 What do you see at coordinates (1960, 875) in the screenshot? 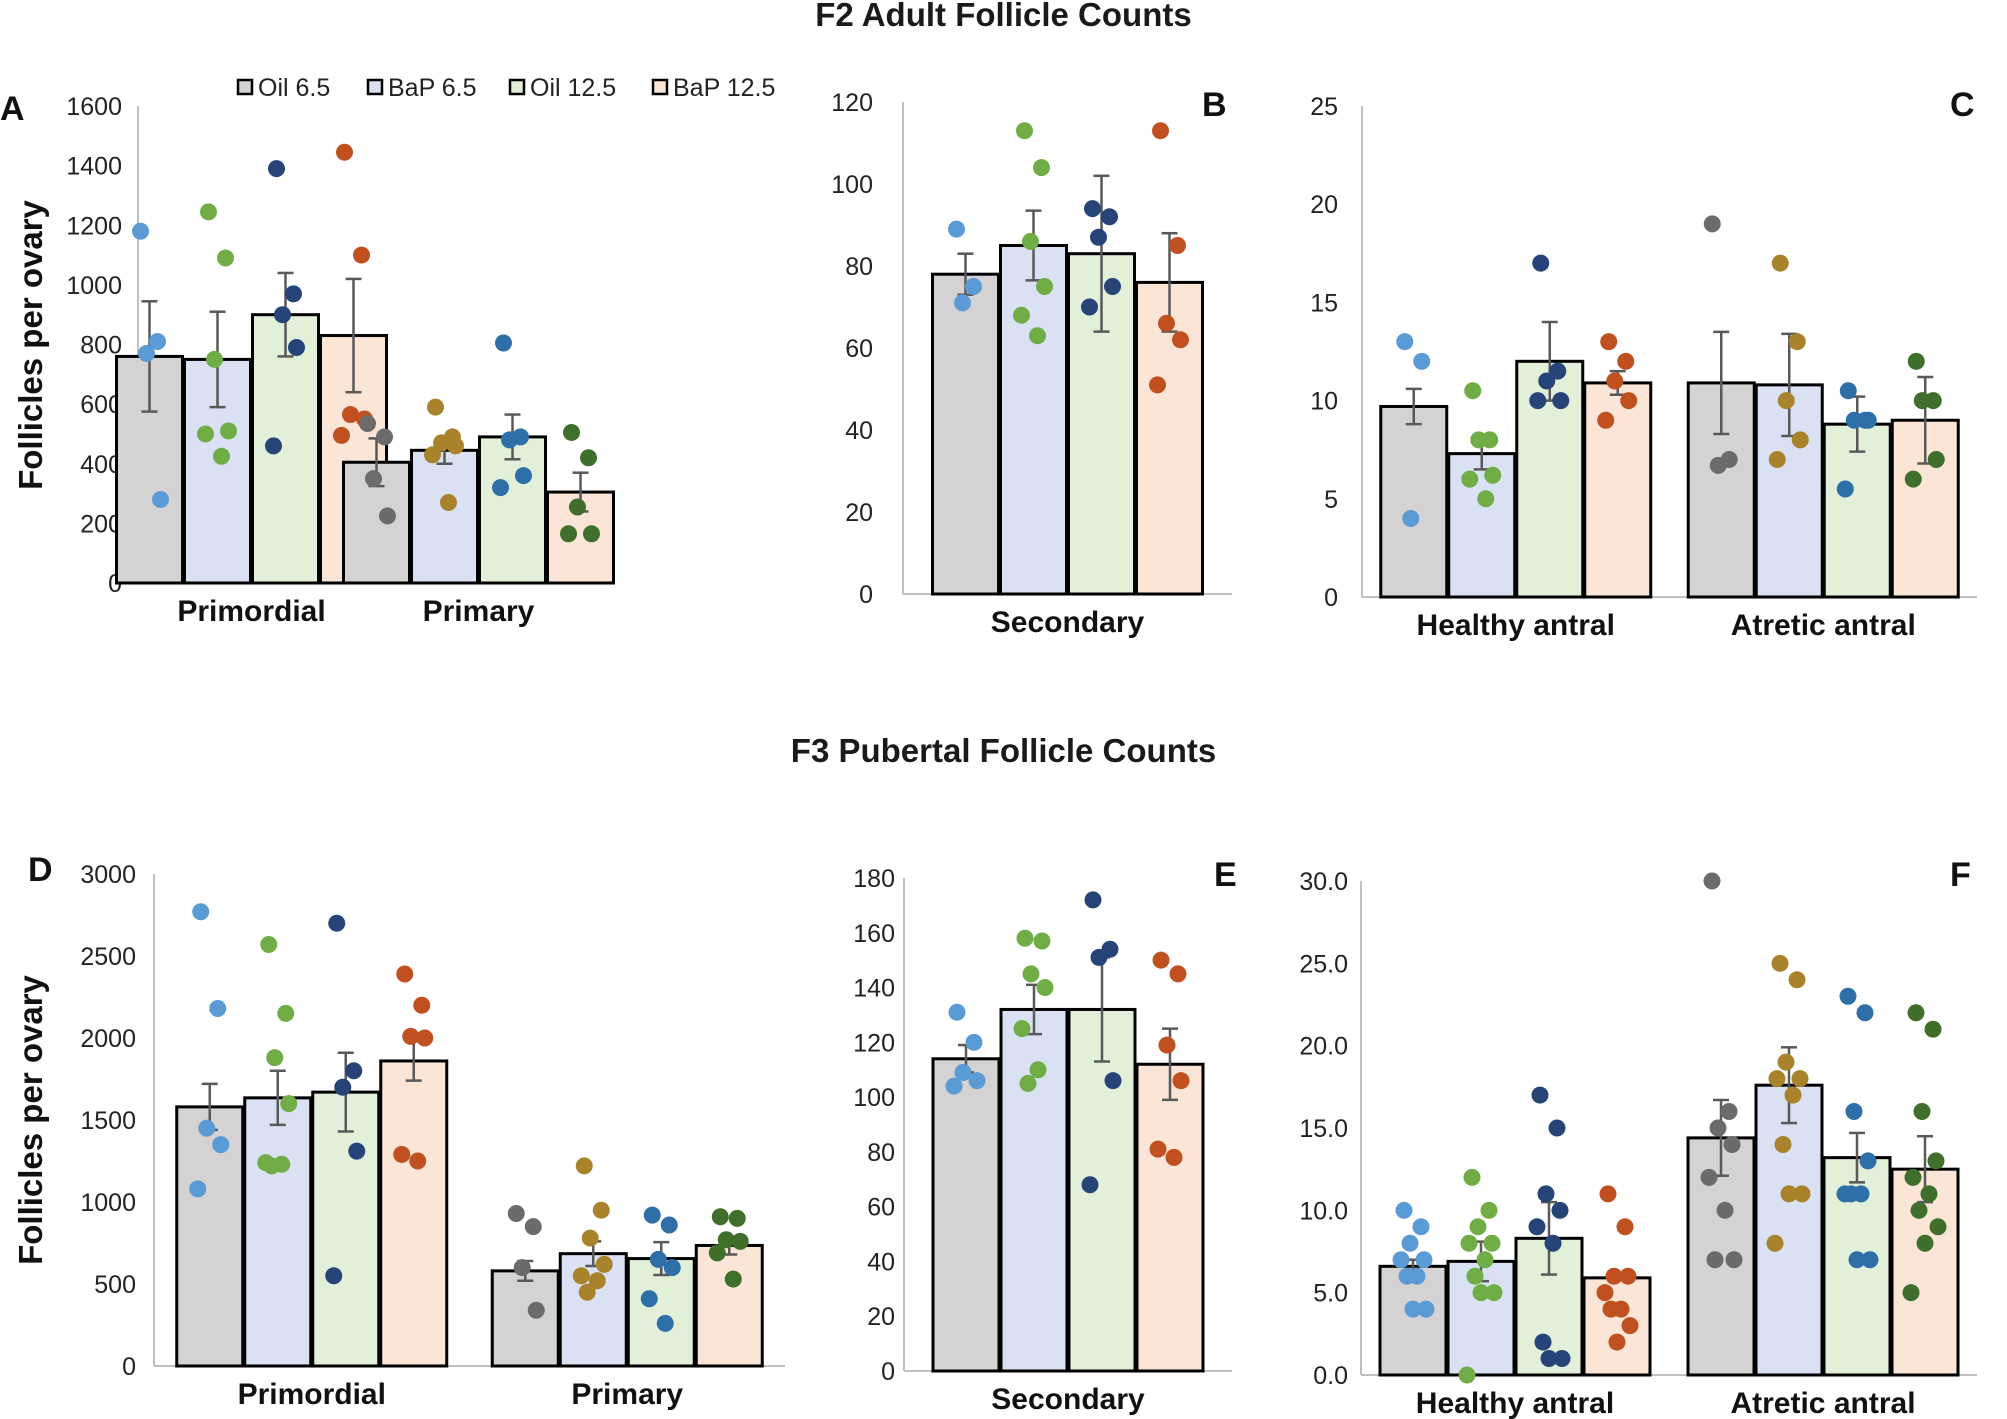
I see `panel-label-f: F` at bounding box center [1960, 875].